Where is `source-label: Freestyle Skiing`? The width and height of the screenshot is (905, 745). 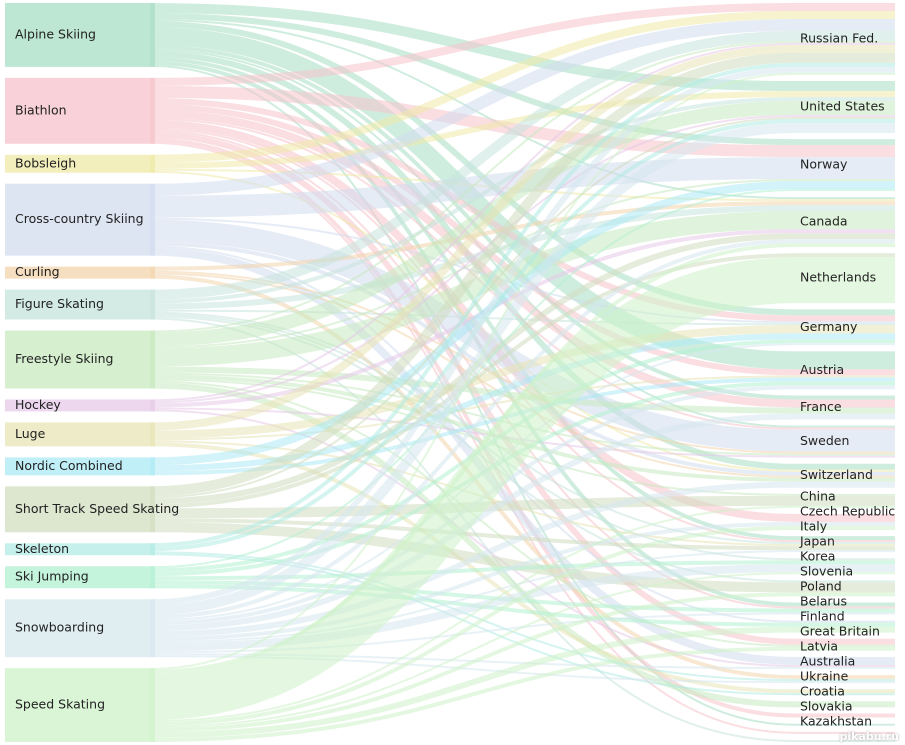
source-label: Freestyle Skiing is located at coordinates (64, 358).